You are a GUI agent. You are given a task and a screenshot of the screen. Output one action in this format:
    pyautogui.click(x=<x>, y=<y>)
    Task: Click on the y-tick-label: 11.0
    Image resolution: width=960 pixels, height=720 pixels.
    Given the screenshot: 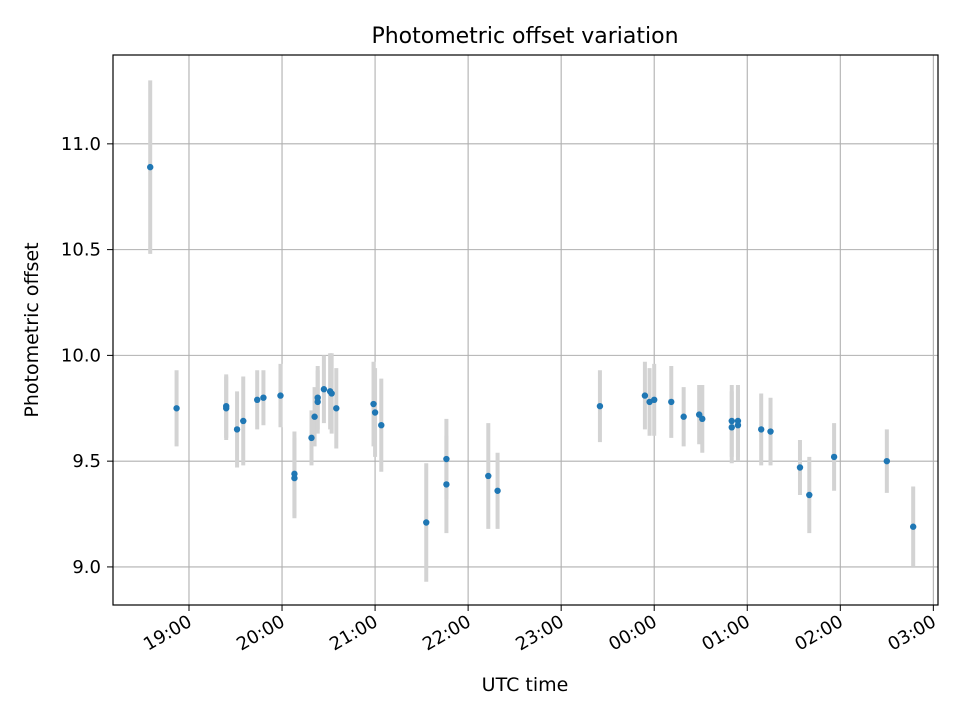 What is the action you would take?
    pyautogui.click(x=81, y=144)
    